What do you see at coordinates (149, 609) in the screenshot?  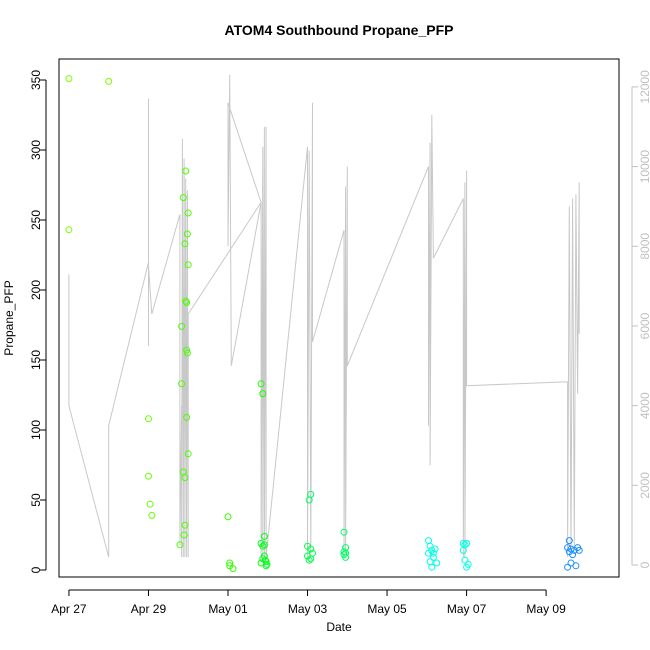 I see `x-tick-label: Apr 29` at bounding box center [149, 609].